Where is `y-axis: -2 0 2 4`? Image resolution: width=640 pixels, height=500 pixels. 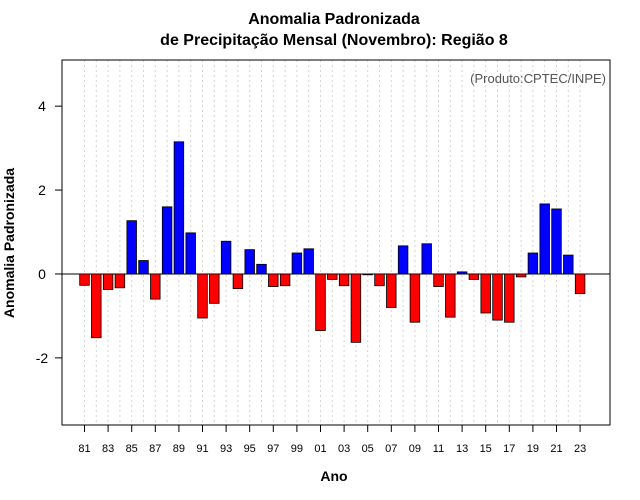 y-axis: -2 0 2 4 is located at coordinates (49, 232).